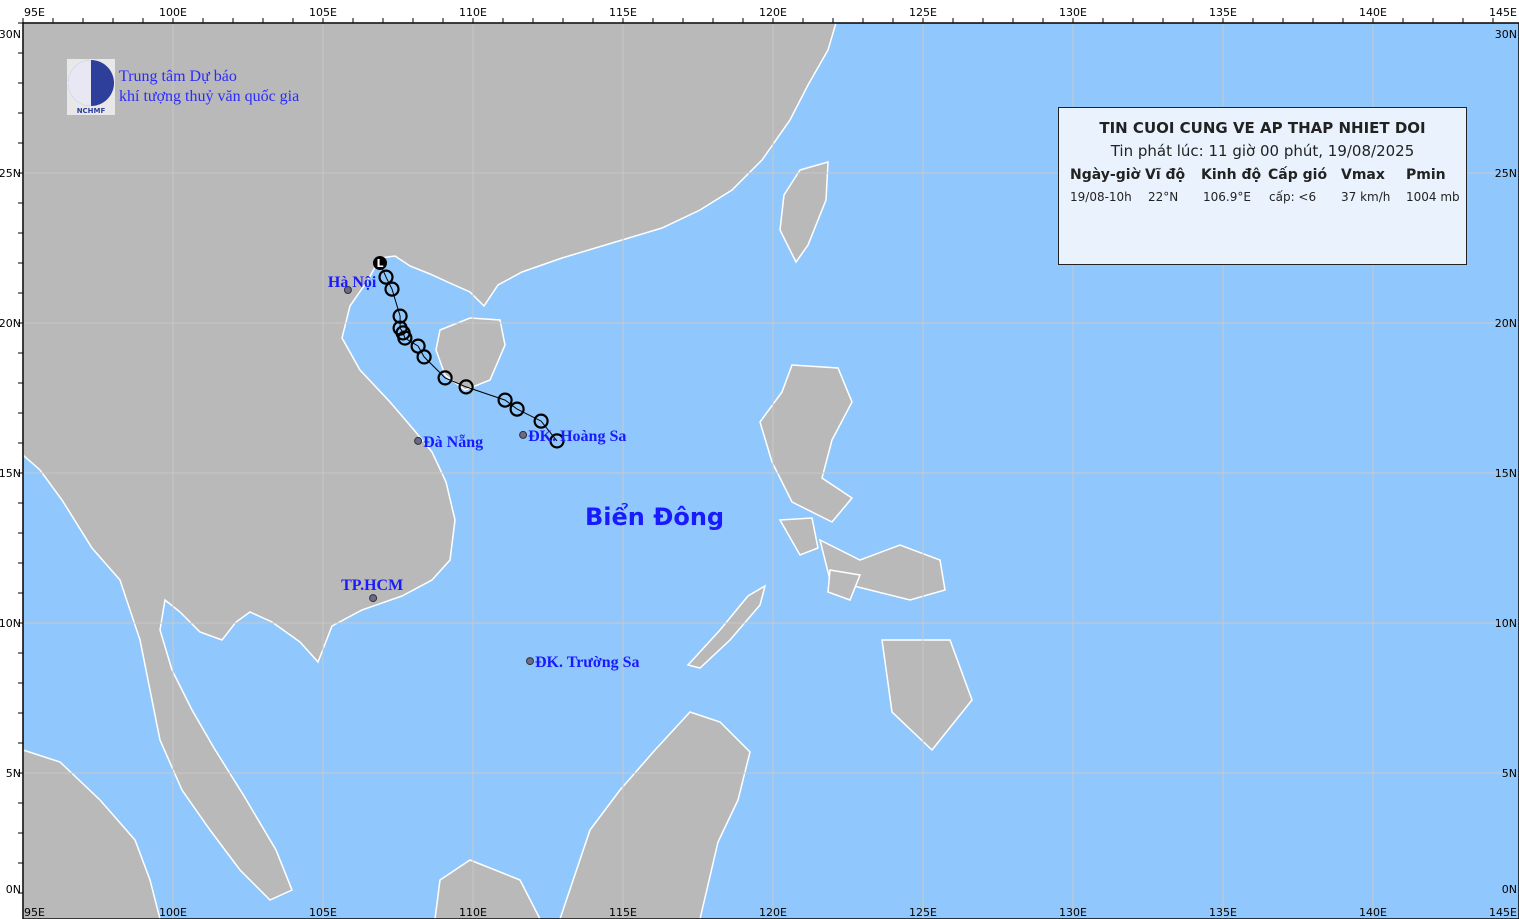 This screenshot has width=1519, height=919. I want to click on lon-label-bottom: 100E, so click(173, 912).